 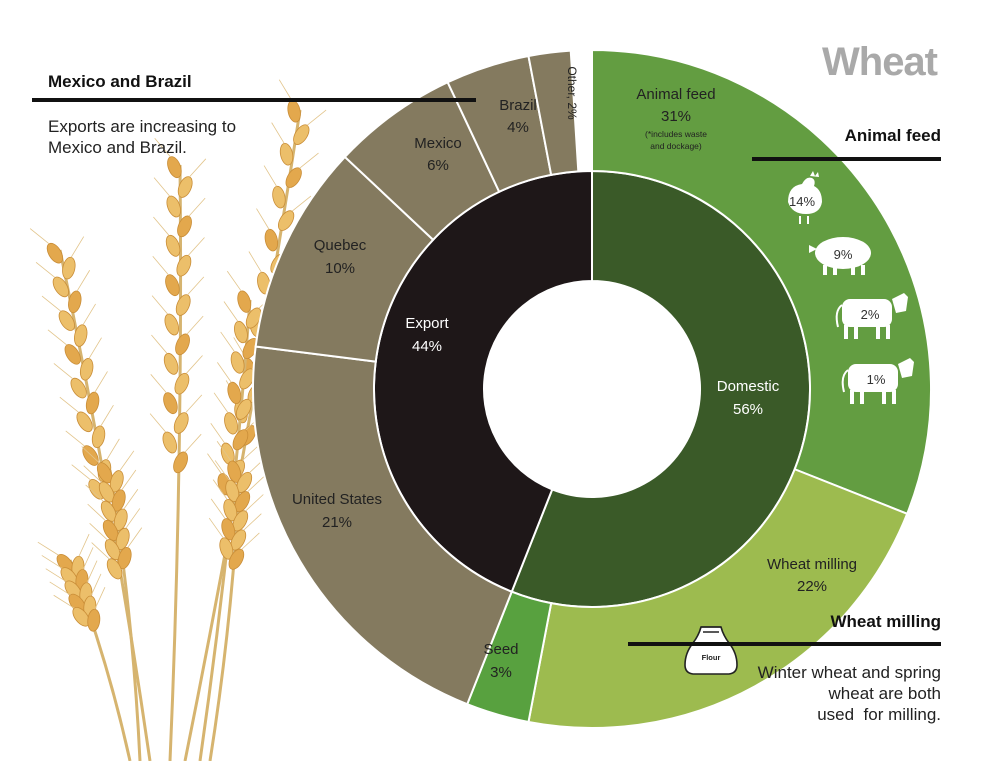 What do you see at coordinates (843, 254) in the screenshot?
I see `animal-feed-share-label: 9%` at bounding box center [843, 254].